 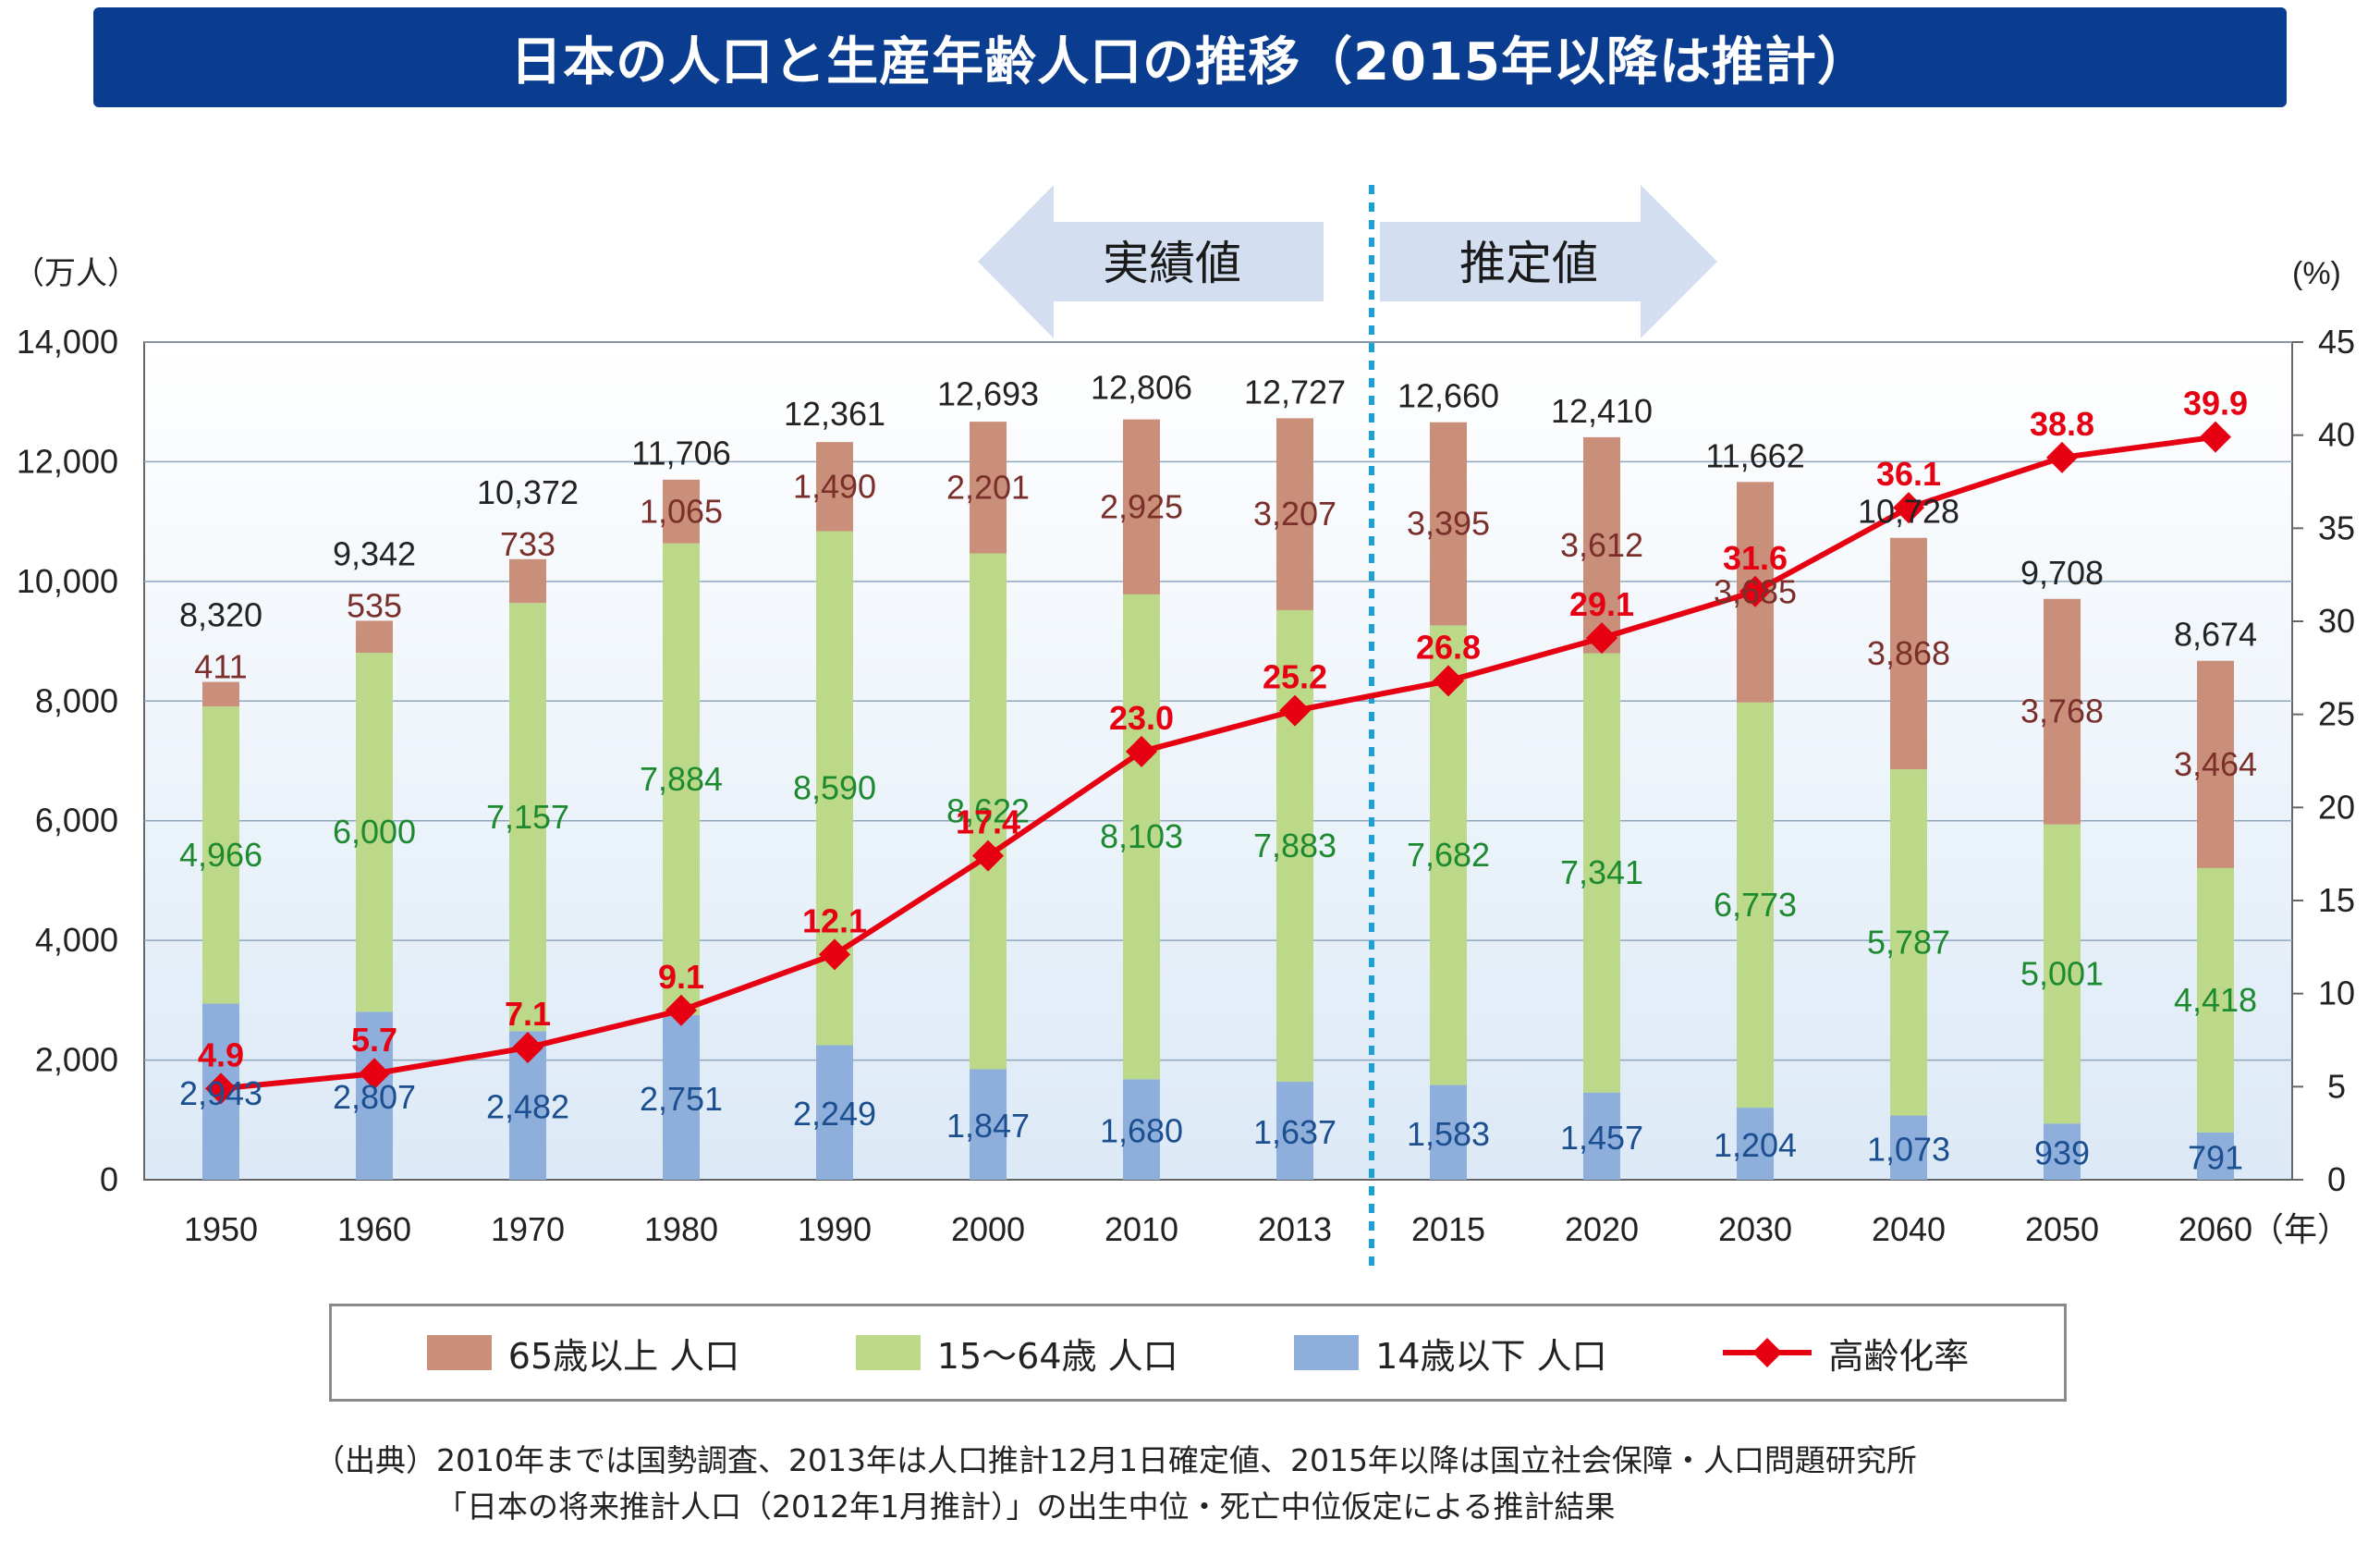 I want to click on y-tick-left: 2,000, so click(x=76, y=1060).